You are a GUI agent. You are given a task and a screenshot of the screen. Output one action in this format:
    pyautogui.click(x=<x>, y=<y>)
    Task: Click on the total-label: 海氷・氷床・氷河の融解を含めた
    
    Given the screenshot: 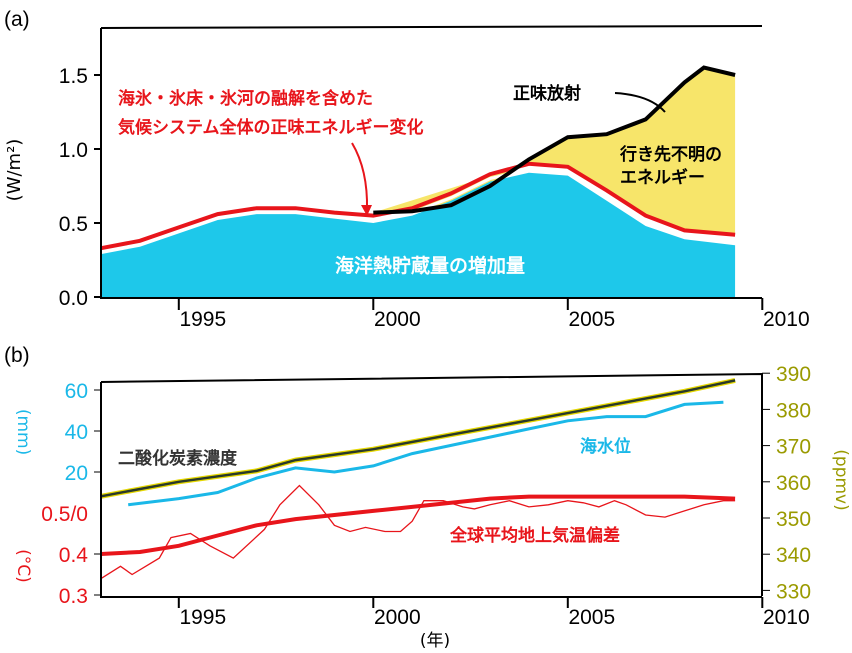 What is the action you would take?
    pyautogui.click(x=245, y=98)
    